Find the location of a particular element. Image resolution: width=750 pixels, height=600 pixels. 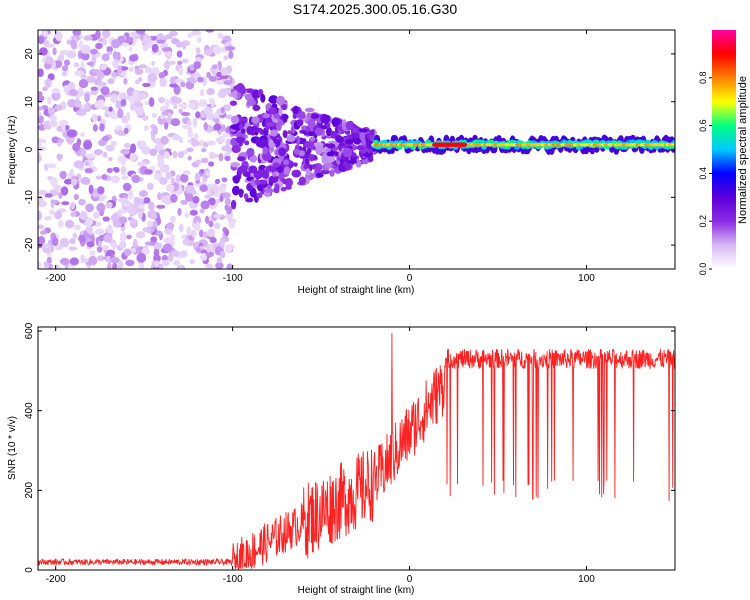

snr-xlabel: Height of straight line (km) is located at coordinates (356, 590).